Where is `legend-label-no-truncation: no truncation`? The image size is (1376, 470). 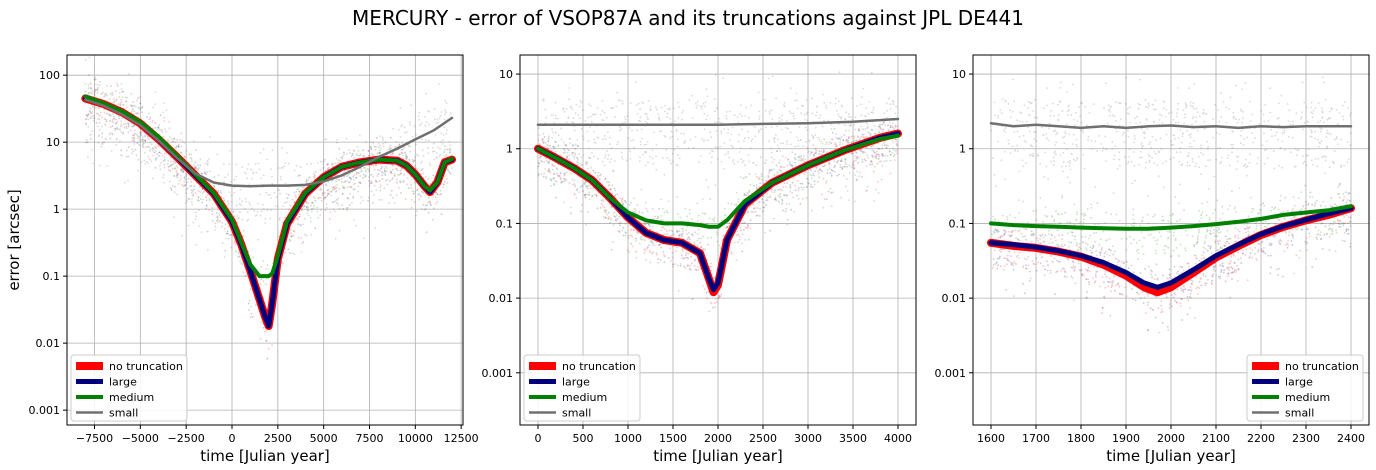 legend-label-no-truncation: no truncation is located at coordinates (599, 366).